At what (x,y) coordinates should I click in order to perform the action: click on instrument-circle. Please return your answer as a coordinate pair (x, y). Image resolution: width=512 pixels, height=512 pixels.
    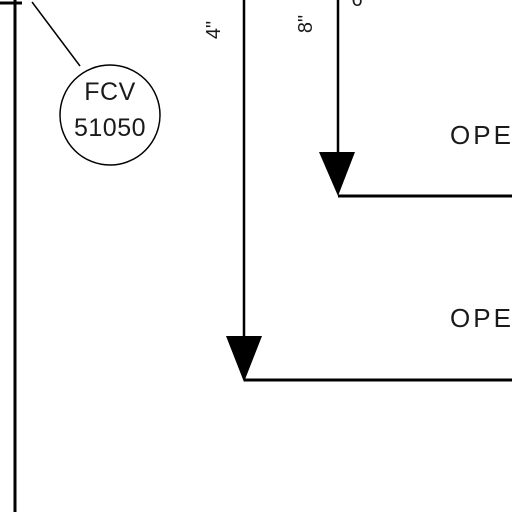
    Looking at the image, I should click on (110, 115).